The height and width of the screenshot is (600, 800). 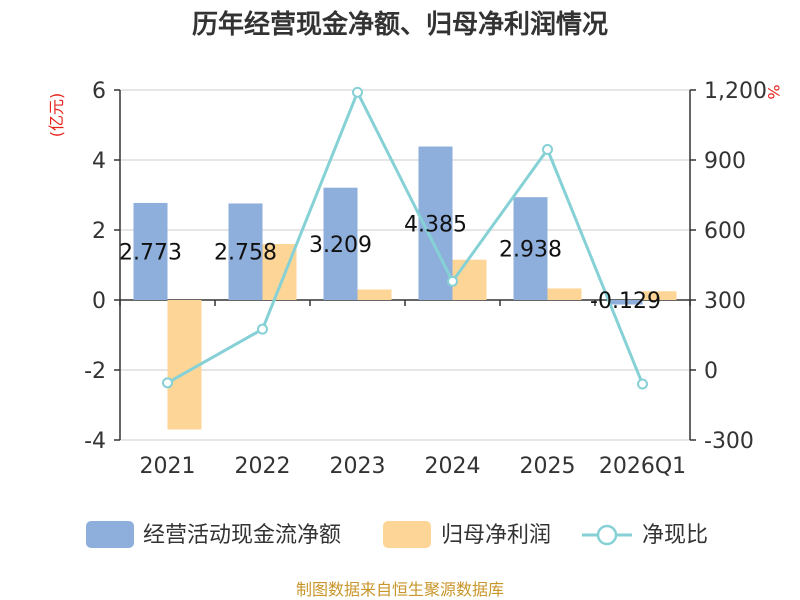 I want to click on left-tick-label: 4, so click(x=99, y=161).